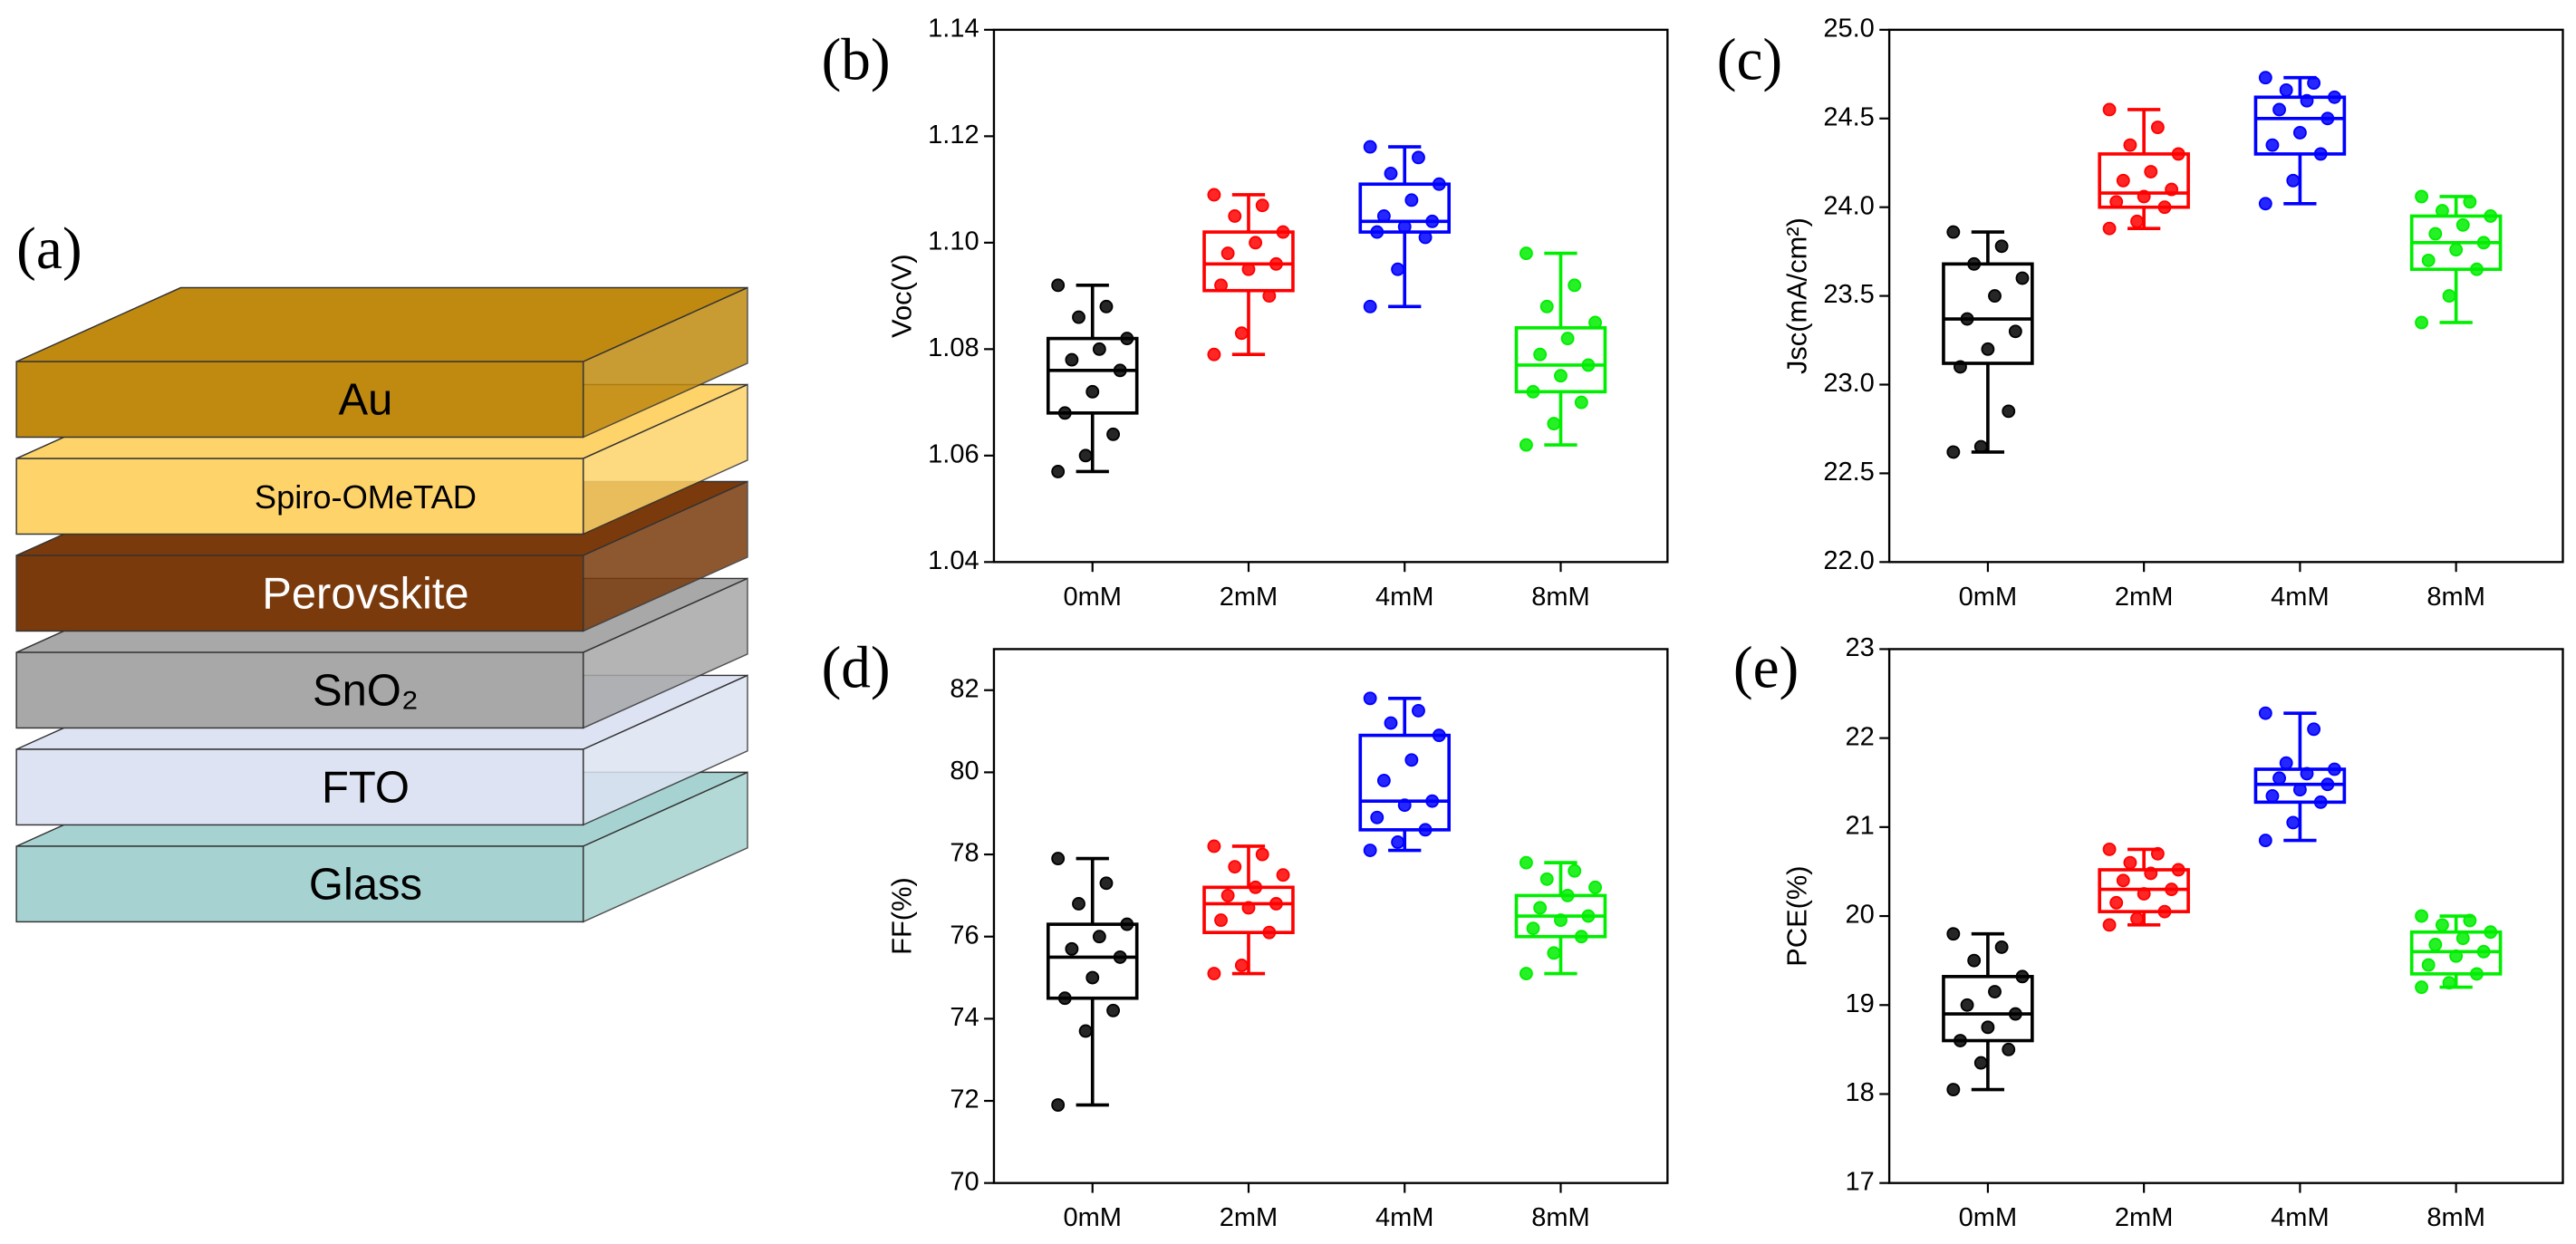  What do you see at coordinates (1848, 383) in the screenshot?
I see `y-tick-label: 23.0` at bounding box center [1848, 383].